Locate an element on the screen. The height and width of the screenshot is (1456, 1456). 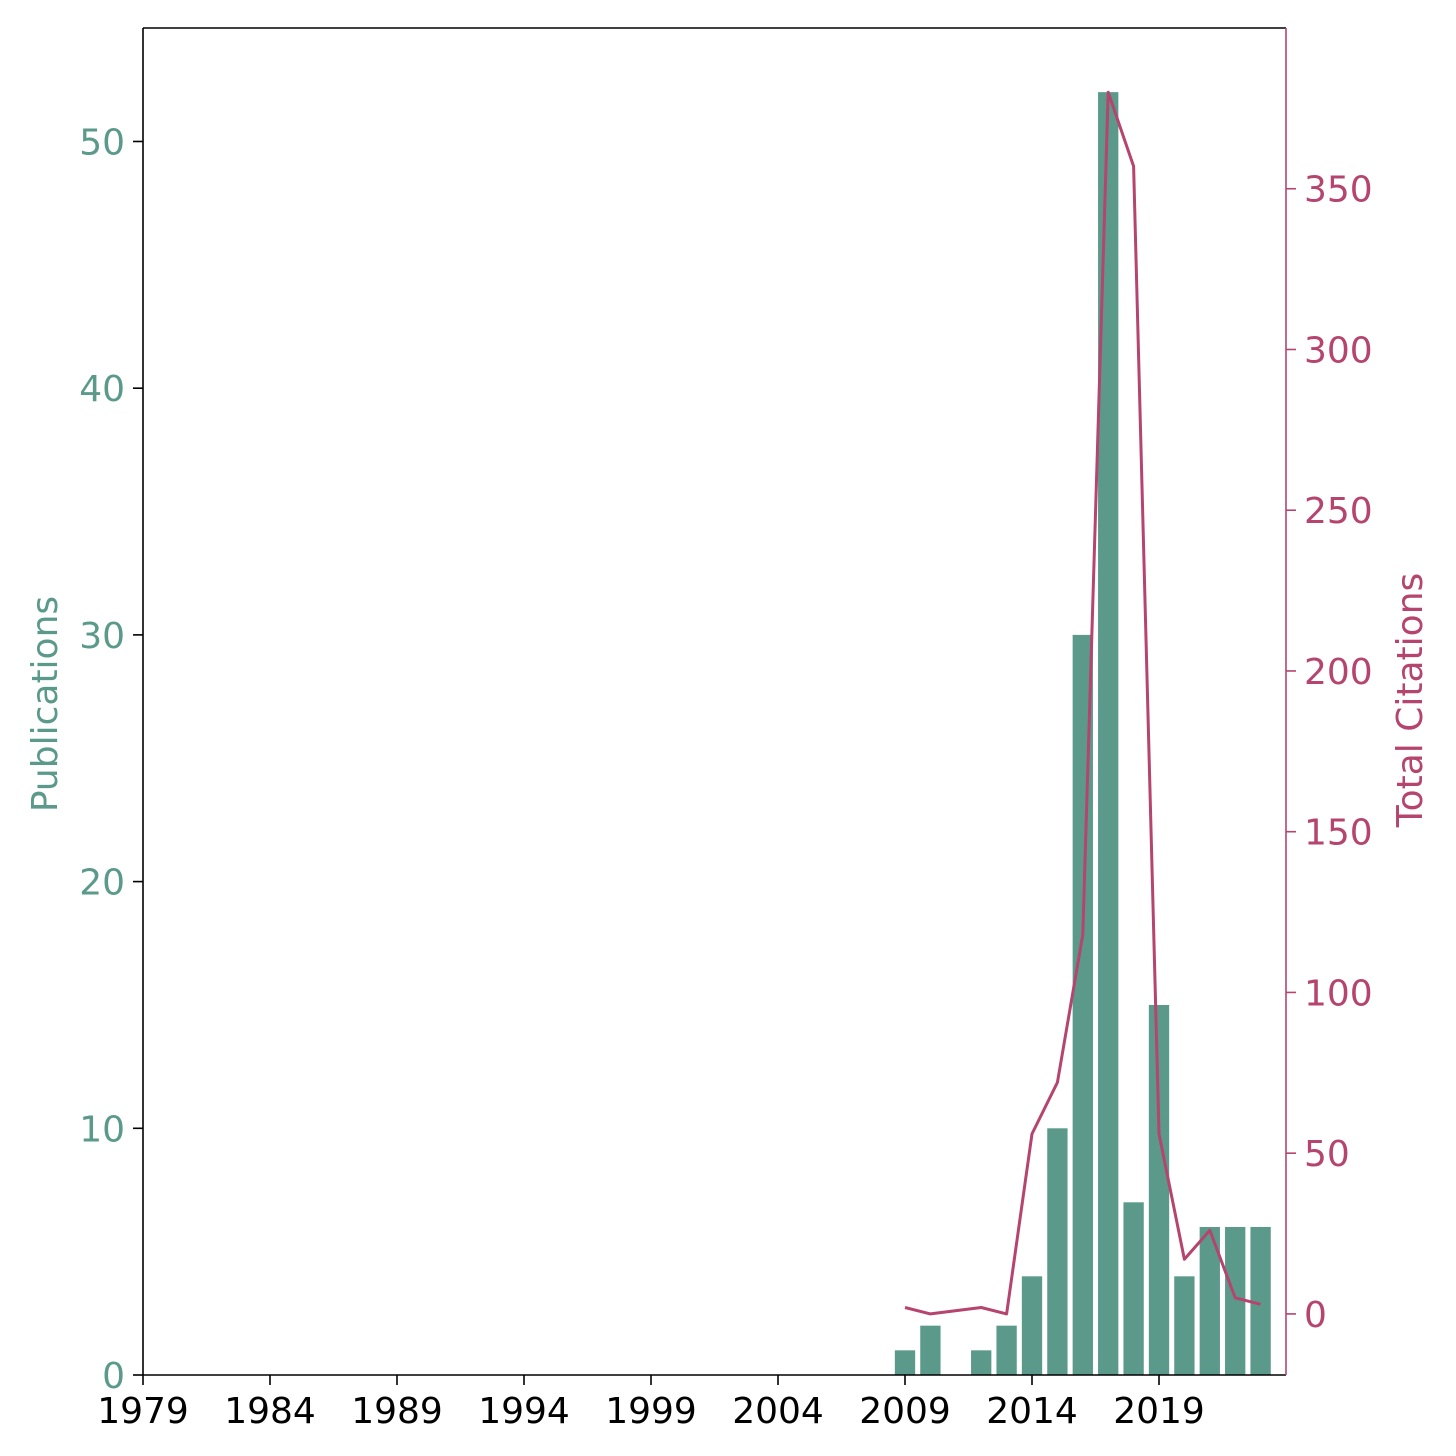
x-tick-label-2009: 2009 is located at coordinates (905, 1411).